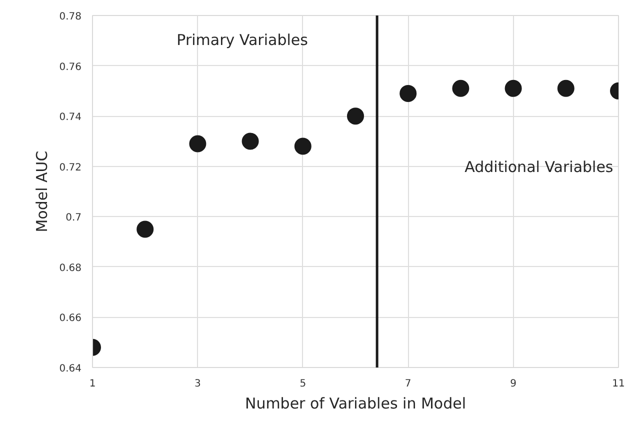  Describe the element at coordinates (303, 384) in the screenshot. I see `x-tick-label: 5` at that location.